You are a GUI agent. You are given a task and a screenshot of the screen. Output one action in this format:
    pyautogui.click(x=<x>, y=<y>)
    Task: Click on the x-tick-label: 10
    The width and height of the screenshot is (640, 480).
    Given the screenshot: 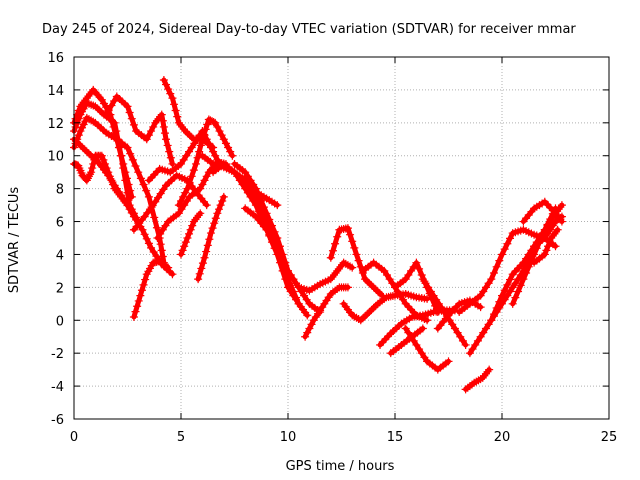 What is the action you would take?
    pyautogui.click(x=288, y=437)
    